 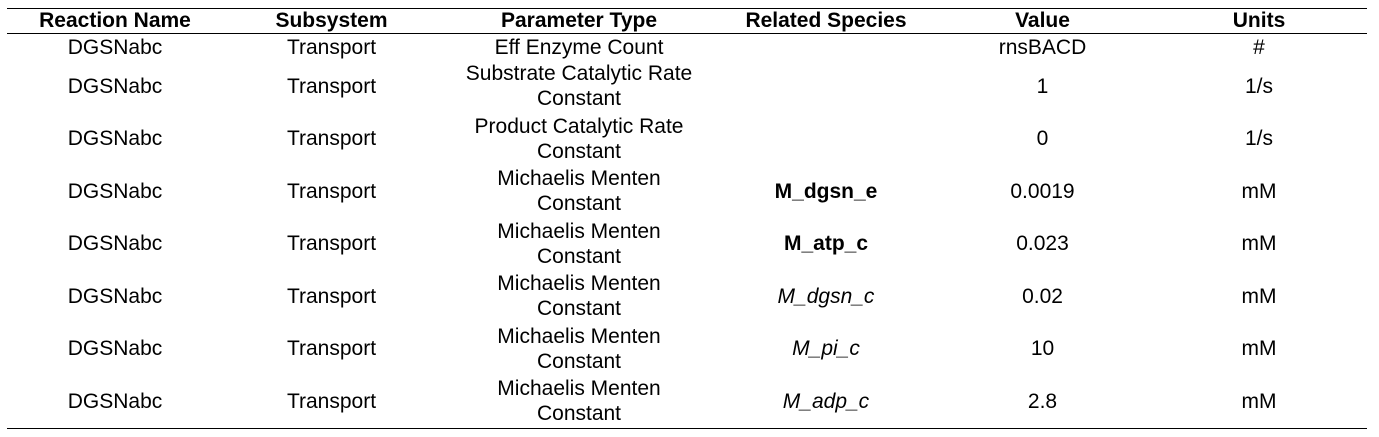 I want to click on cell-parameter-type: Product Catalytic Rate Constant, so click(x=579, y=139).